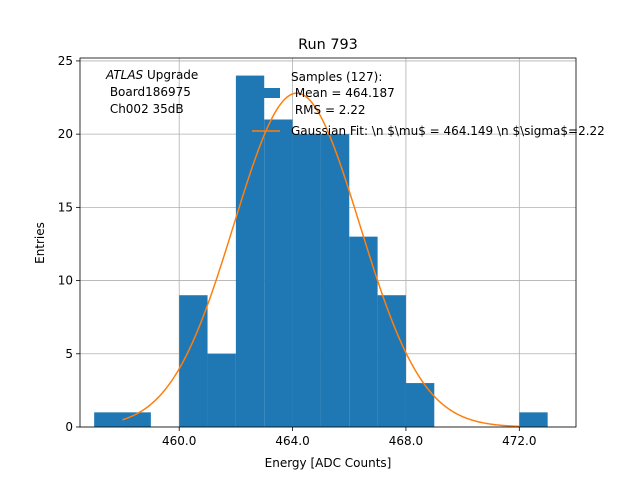 The image size is (640, 480). What do you see at coordinates (328, 45) in the screenshot?
I see `chart-title: Run 793` at bounding box center [328, 45].